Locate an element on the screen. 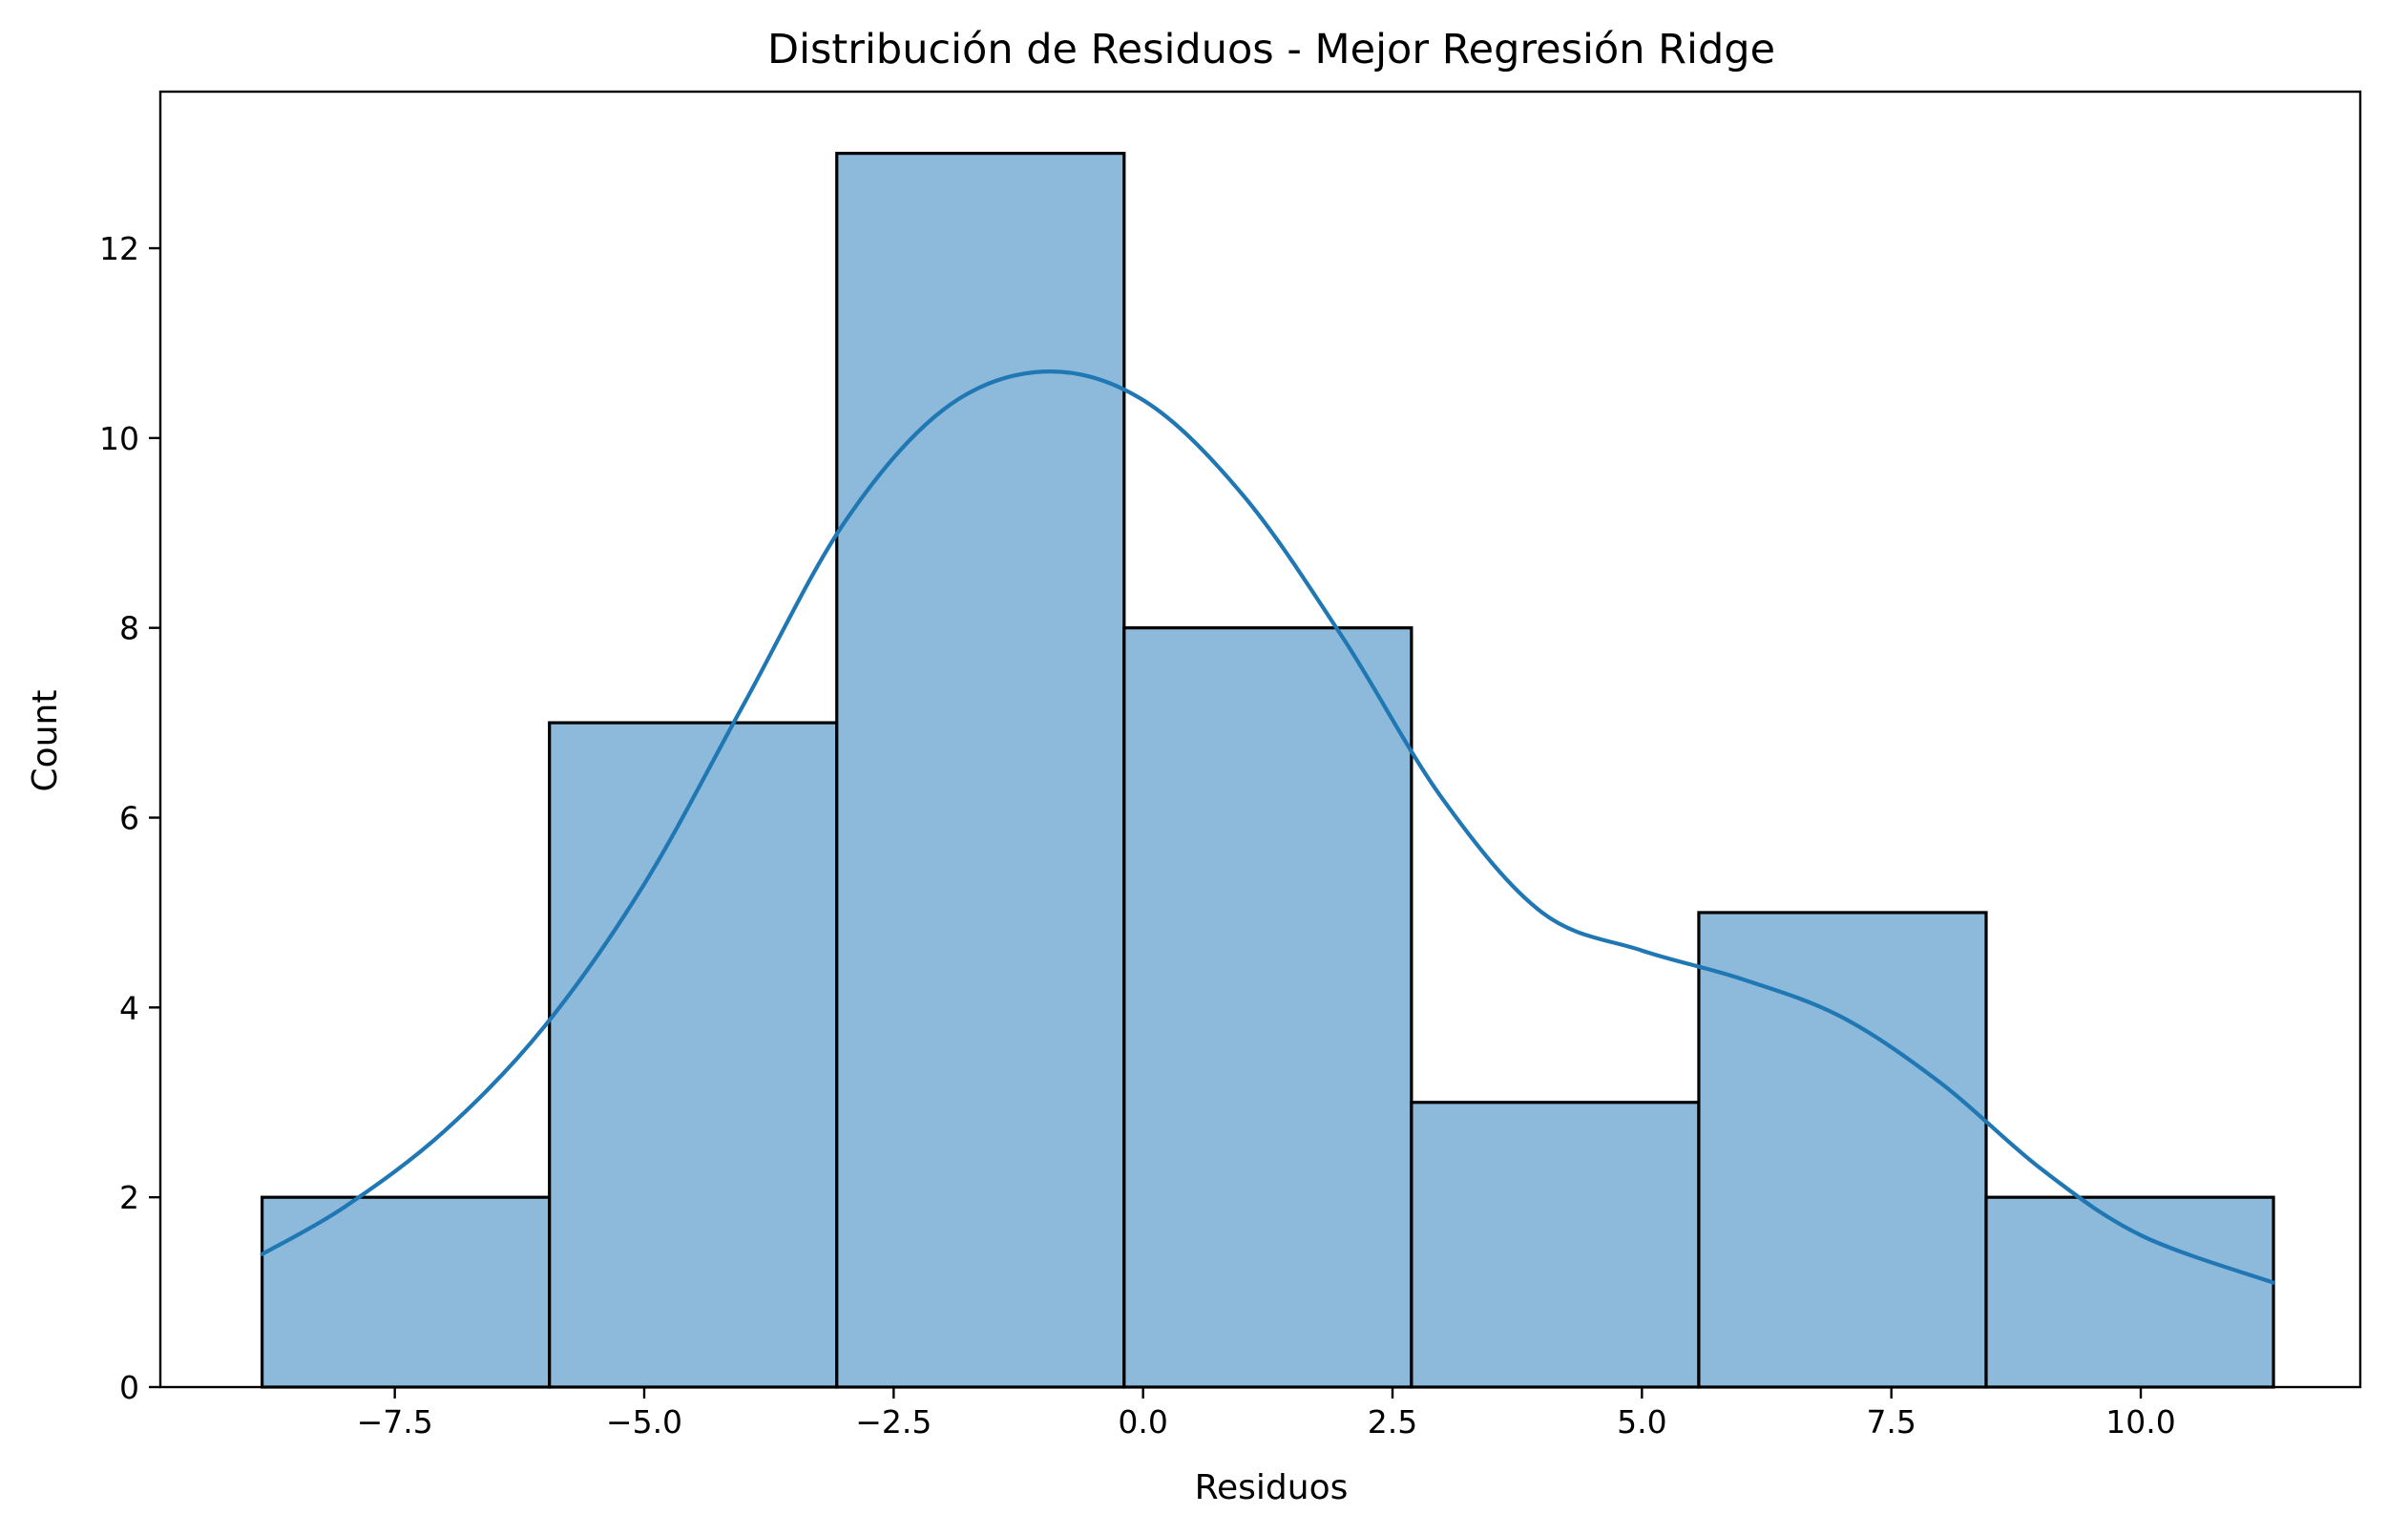 The width and height of the screenshot is (2408, 1536). x-tick-label: 5.0 is located at coordinates (1642, 1422).